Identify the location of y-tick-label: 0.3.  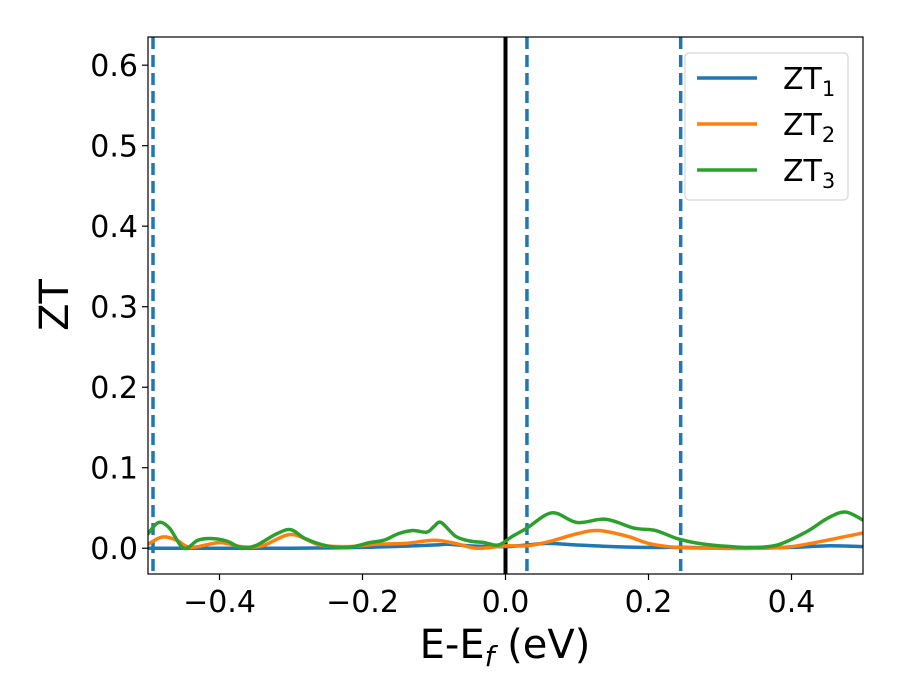
(114, 308).